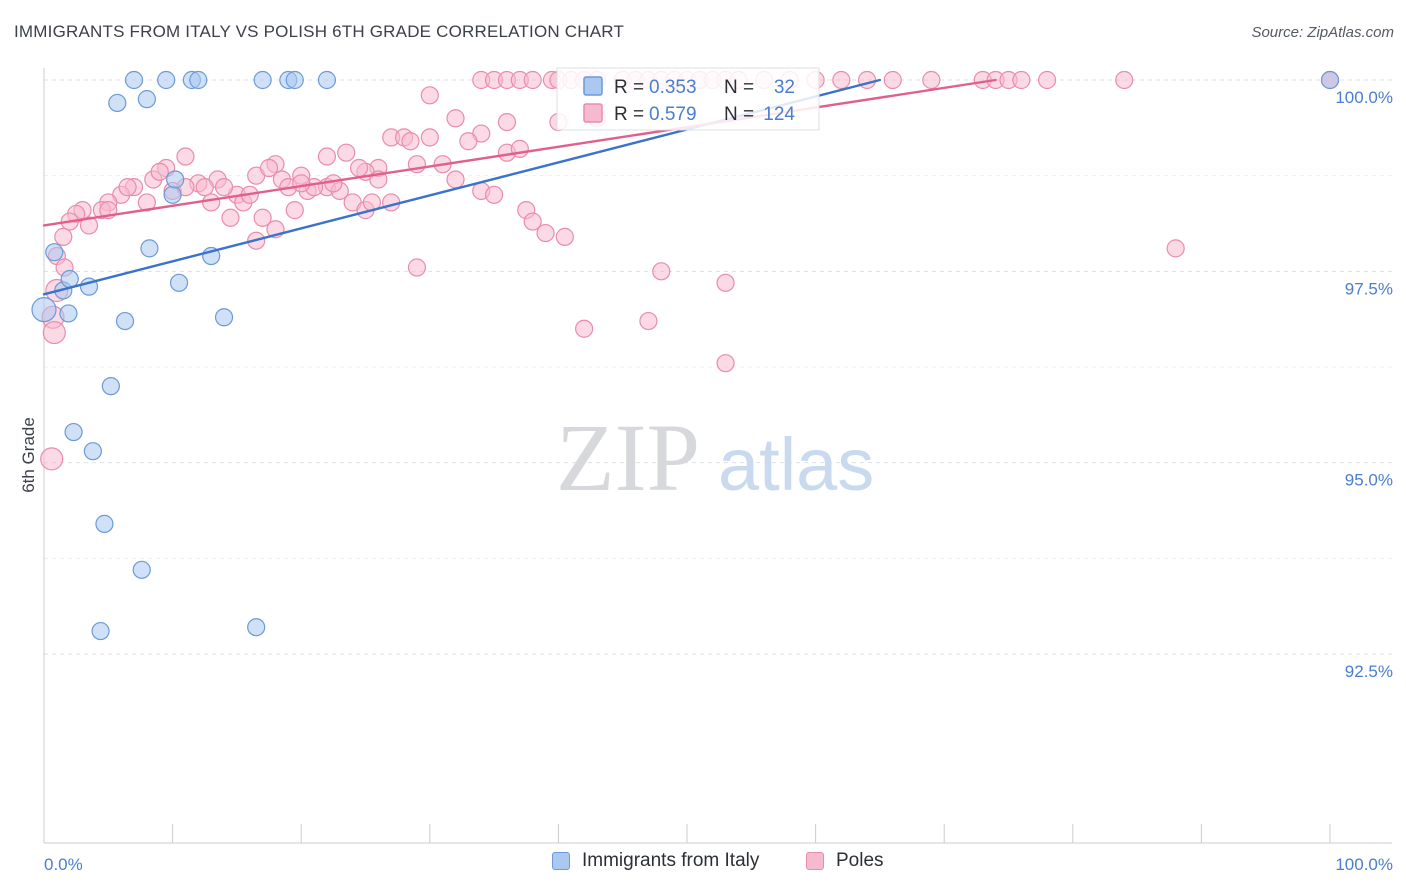 The height and width of the screenshot is (892, 1406). What do you see at coordinates (860, 860) in the screenshot?
I see `legend-label-poles: Poles` at bounding box center [860, 860].